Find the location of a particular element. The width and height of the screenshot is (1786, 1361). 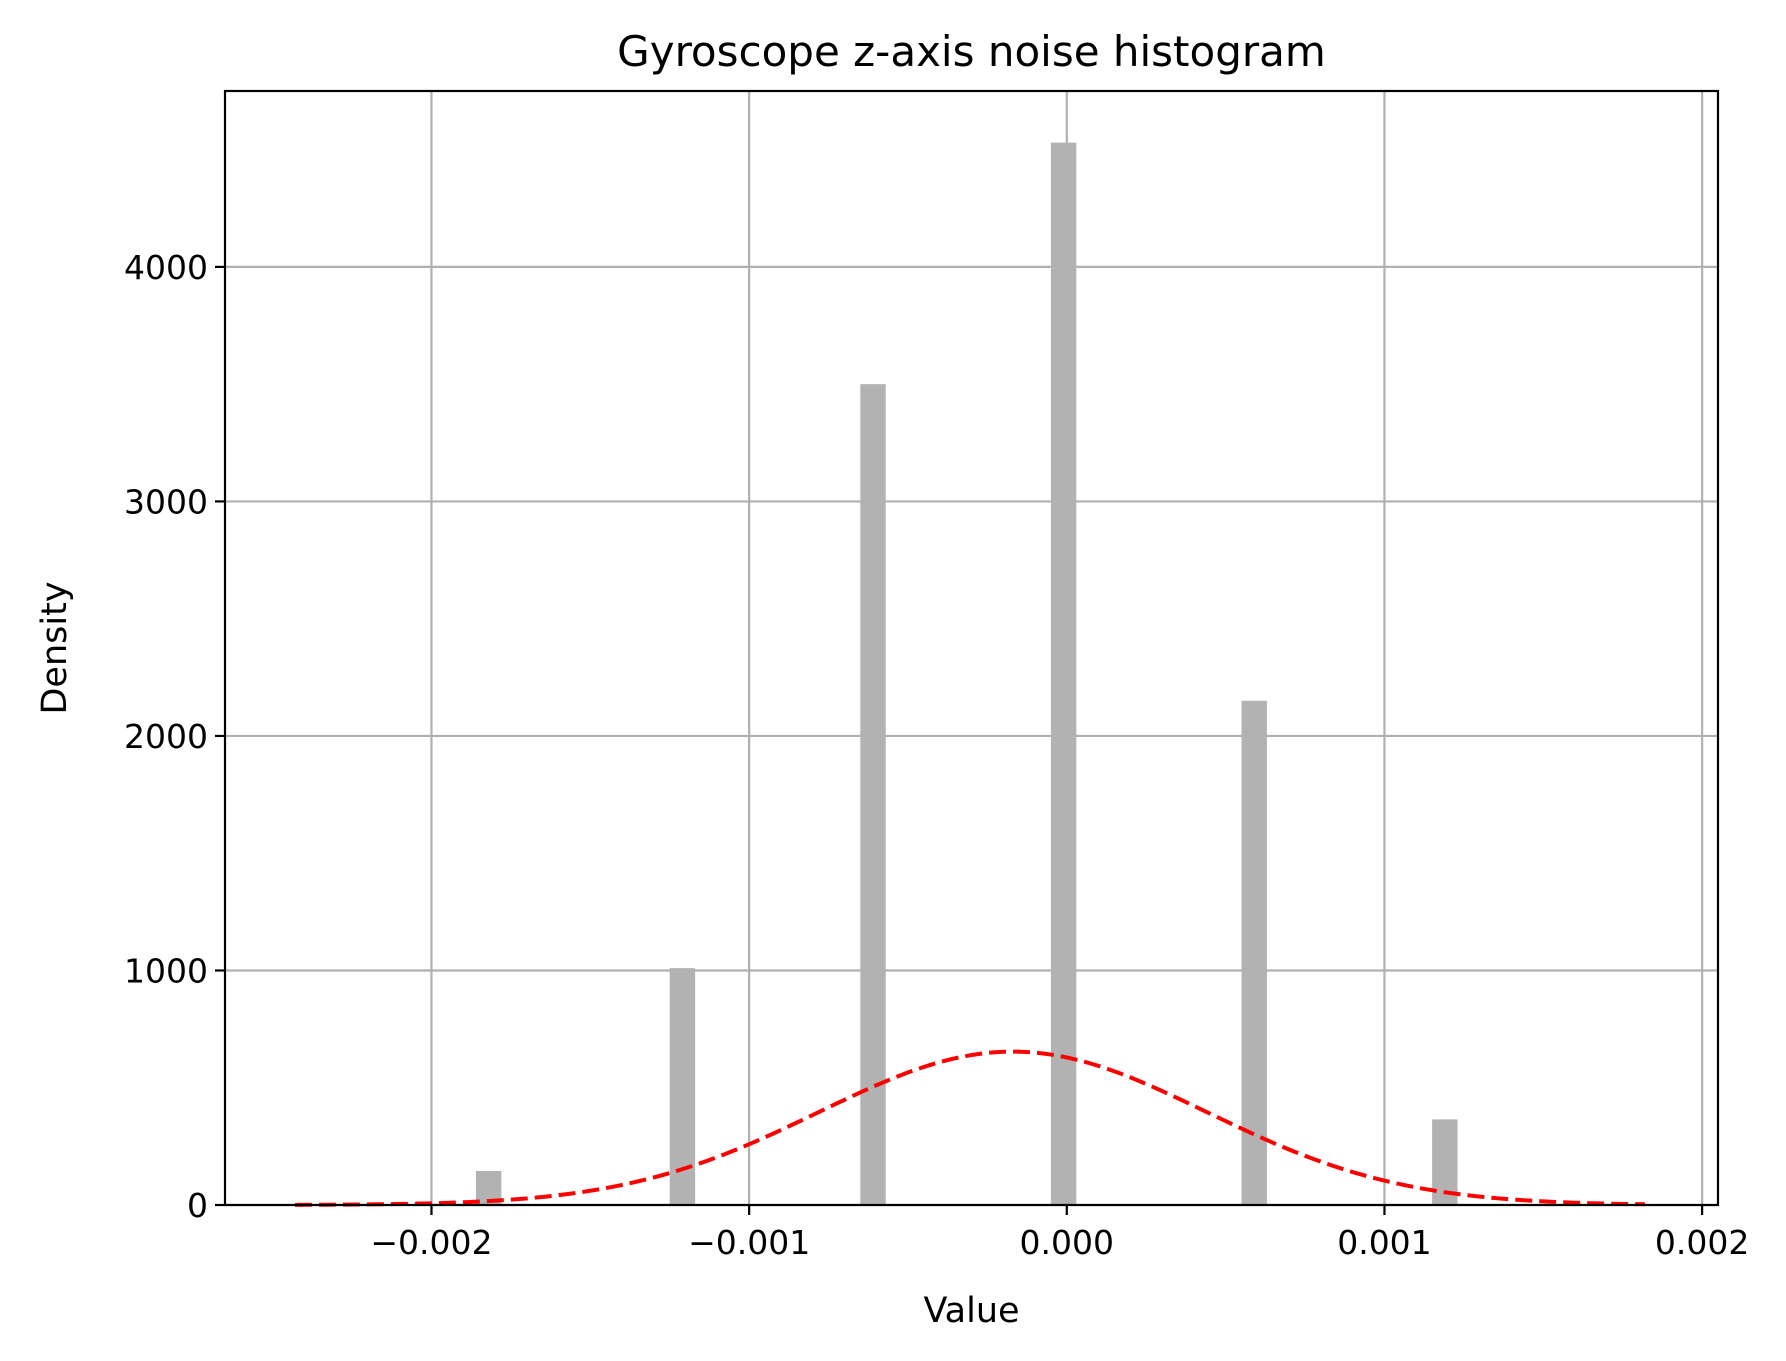

x-tick-label: −0.002 is located at coordinates (431, 1242).